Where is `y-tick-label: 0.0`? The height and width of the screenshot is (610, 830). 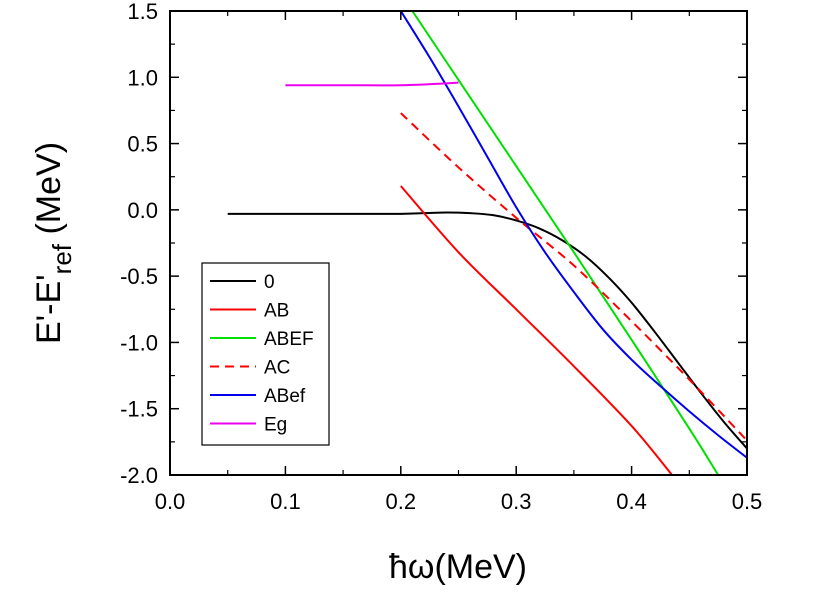
y-tick-label: 0.0 is located at coordinates (142, 210).